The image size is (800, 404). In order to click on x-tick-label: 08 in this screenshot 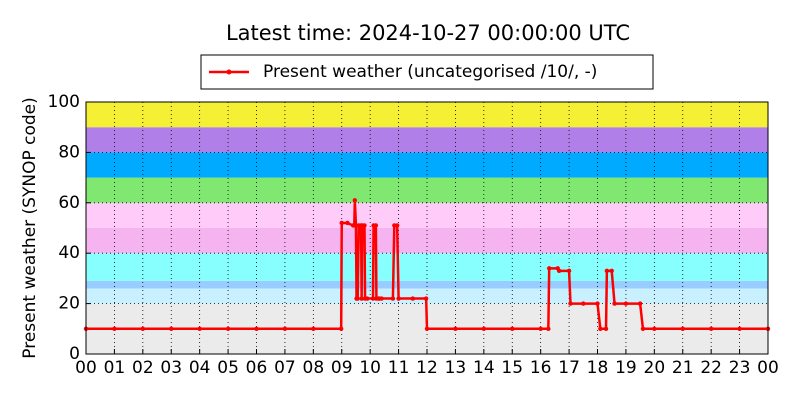, I will do `click(314, 368)`.